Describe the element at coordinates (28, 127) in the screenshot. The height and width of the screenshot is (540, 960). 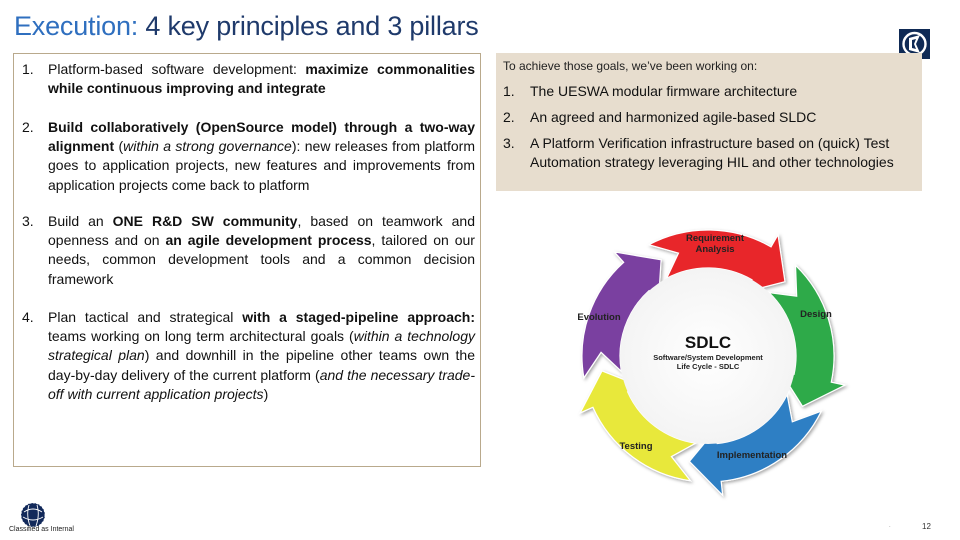
I see `principle-number: 2.` at that location.